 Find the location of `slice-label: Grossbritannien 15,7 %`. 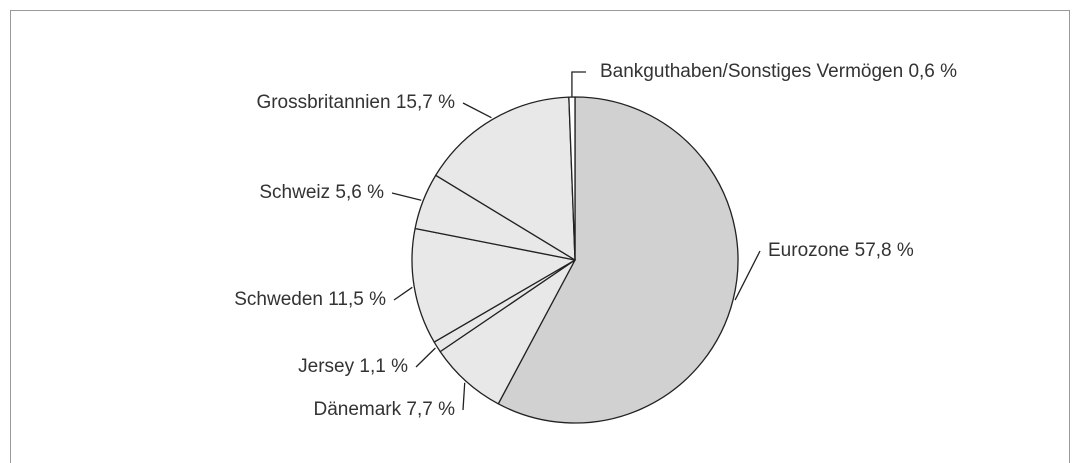

slice-label: Grossbritannien 15,7 % is located at coordinates (355, 102).